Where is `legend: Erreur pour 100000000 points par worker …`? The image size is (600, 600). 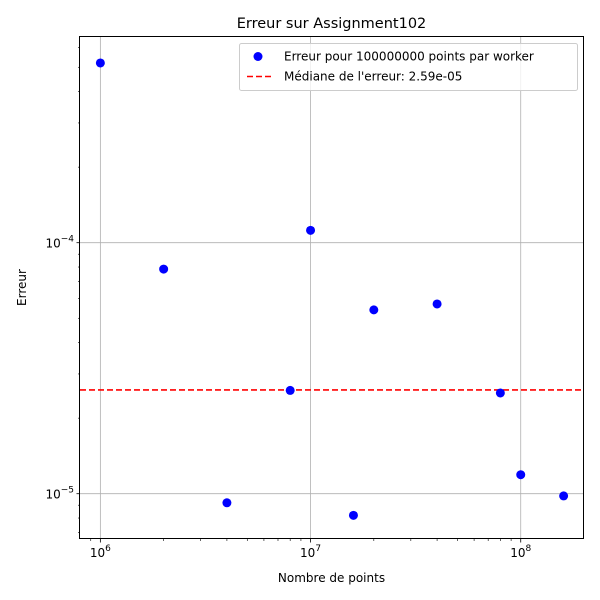
legend: Erreur pour 100000000 points par worker … is located at coordinates (408, 67).